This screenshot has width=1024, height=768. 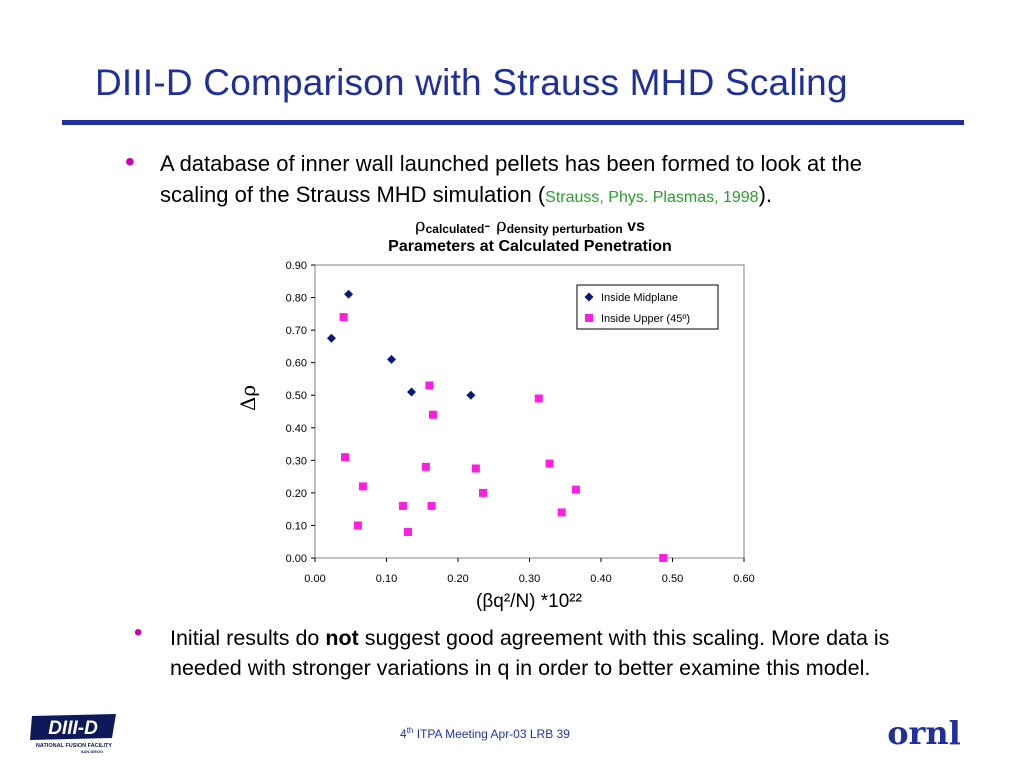 I want to click on footer-meeting: ITPA Meeting Apr-03 LRB 39, so click(x=491, y=734).